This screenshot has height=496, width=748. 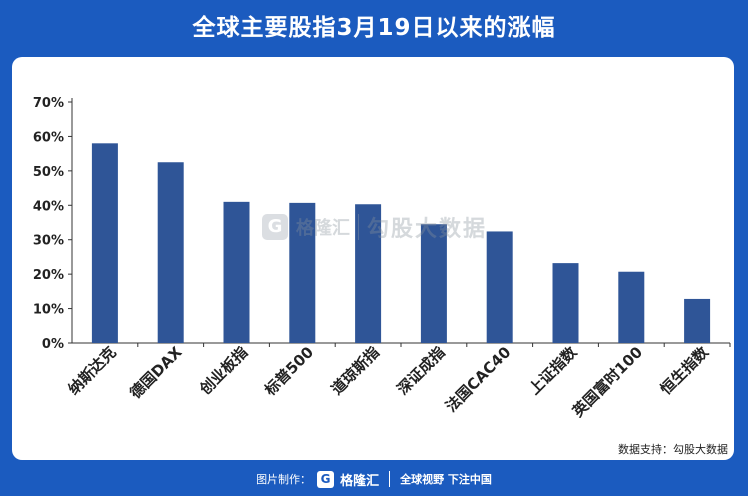 What do you see at coordinates (48, 275) in the screenshot?
I see `y-tick-label: 20%` at bounding box center [48, 275].